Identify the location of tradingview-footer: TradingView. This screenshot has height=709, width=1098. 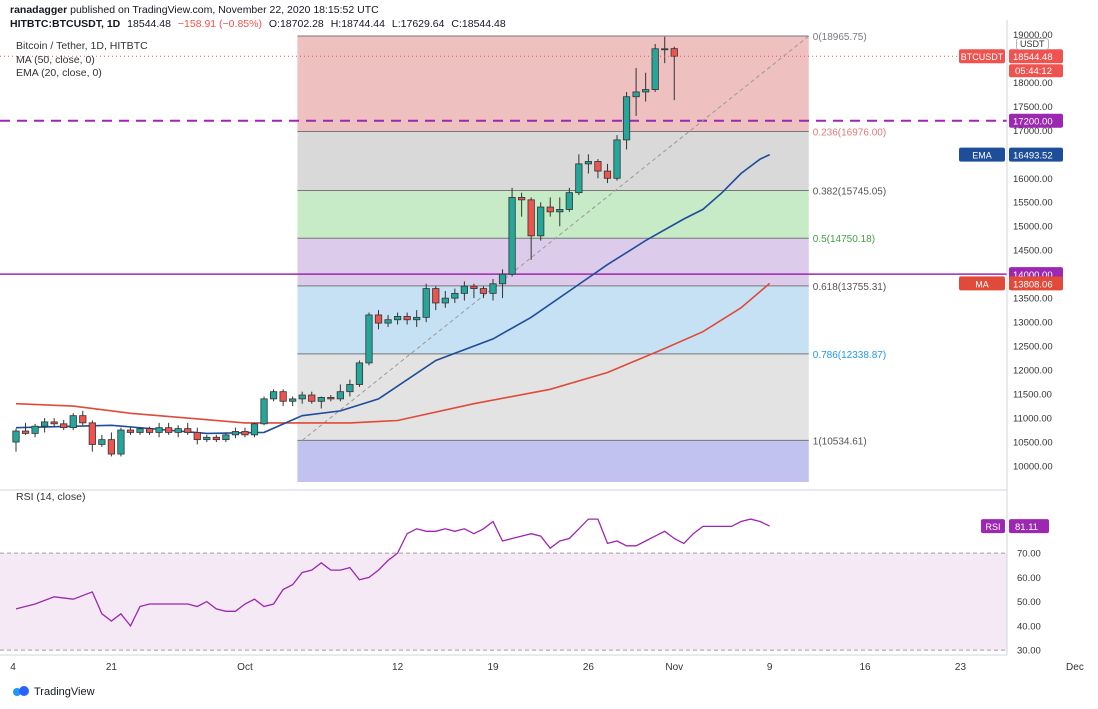
(53, 692).